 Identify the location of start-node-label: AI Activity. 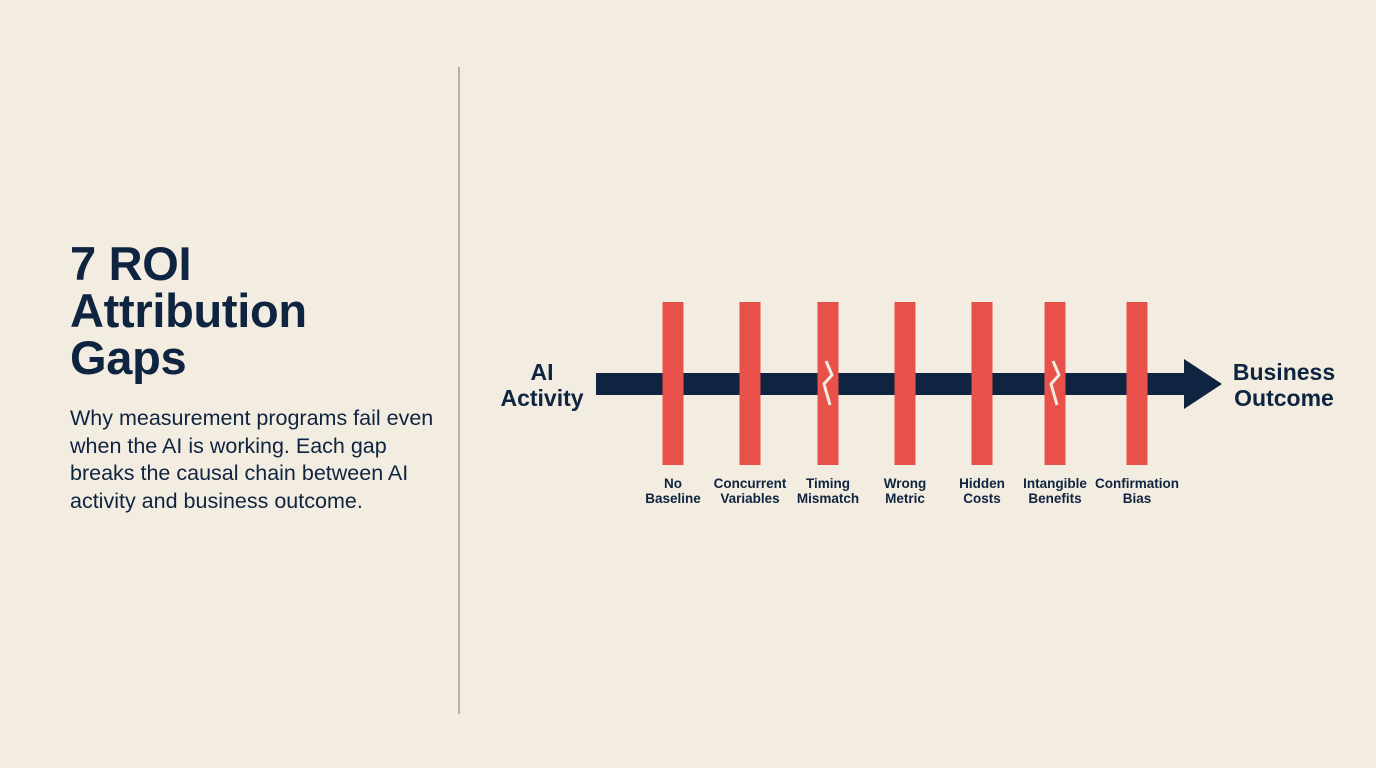
(542, 385).